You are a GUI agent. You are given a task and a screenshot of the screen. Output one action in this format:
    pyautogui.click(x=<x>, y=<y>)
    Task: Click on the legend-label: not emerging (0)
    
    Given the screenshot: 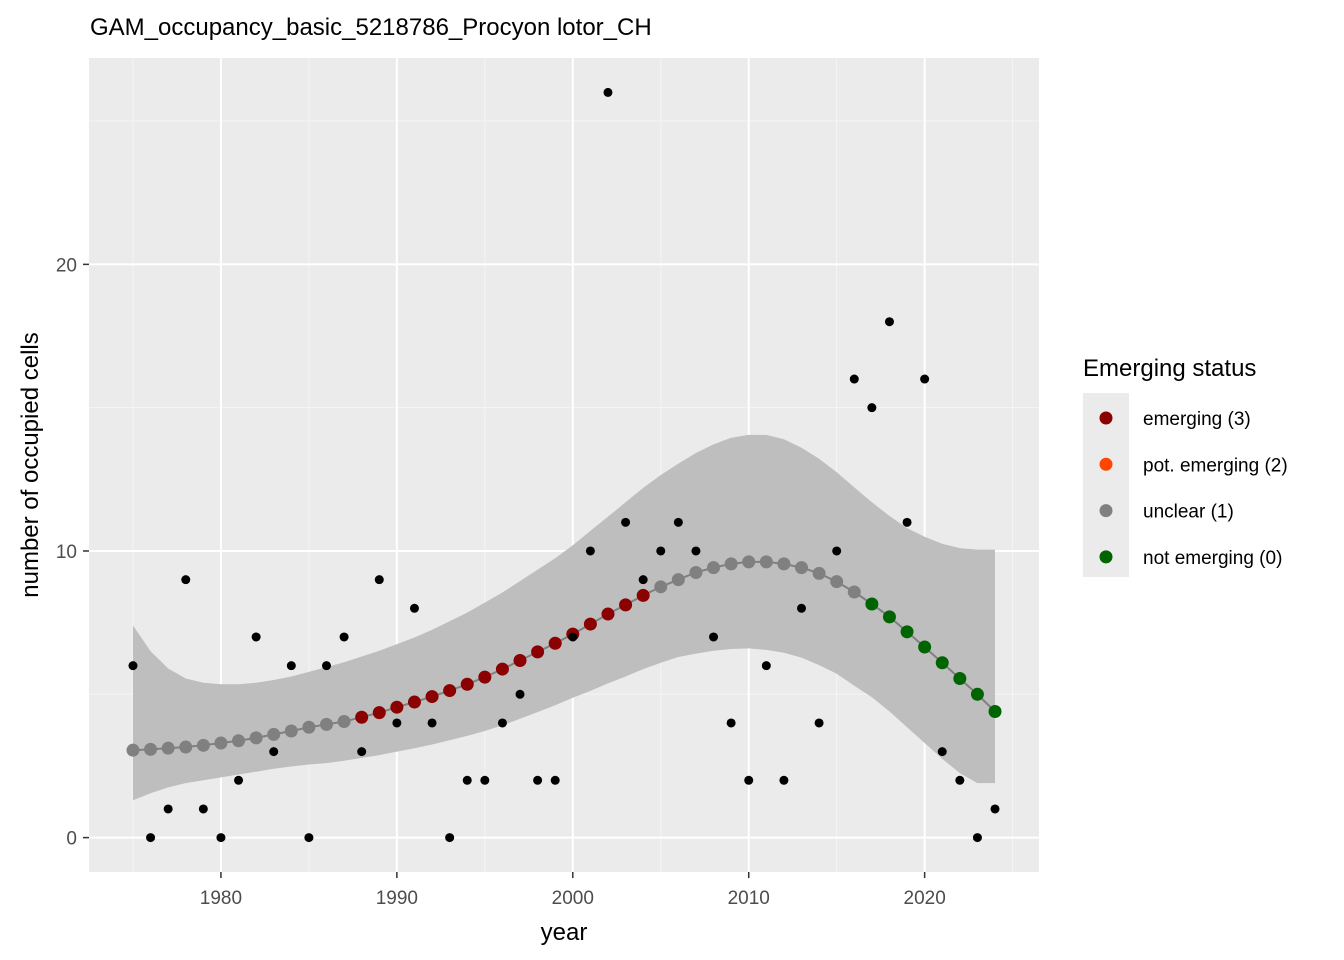 What is the action you would take?
    pyautogui.click(x=1212, y=558)
    